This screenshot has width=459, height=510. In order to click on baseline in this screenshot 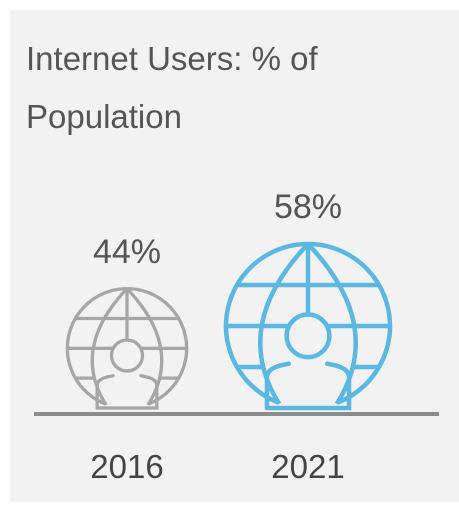, I will do `click(236, 414)`.